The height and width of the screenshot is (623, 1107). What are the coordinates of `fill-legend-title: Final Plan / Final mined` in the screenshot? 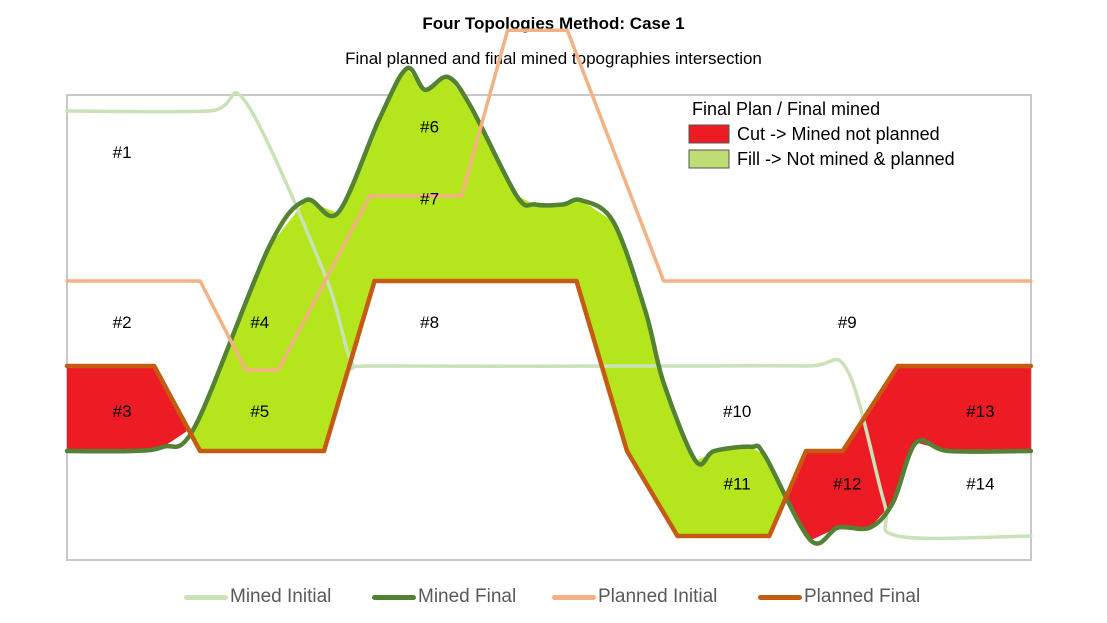 It's located at (786, 109).